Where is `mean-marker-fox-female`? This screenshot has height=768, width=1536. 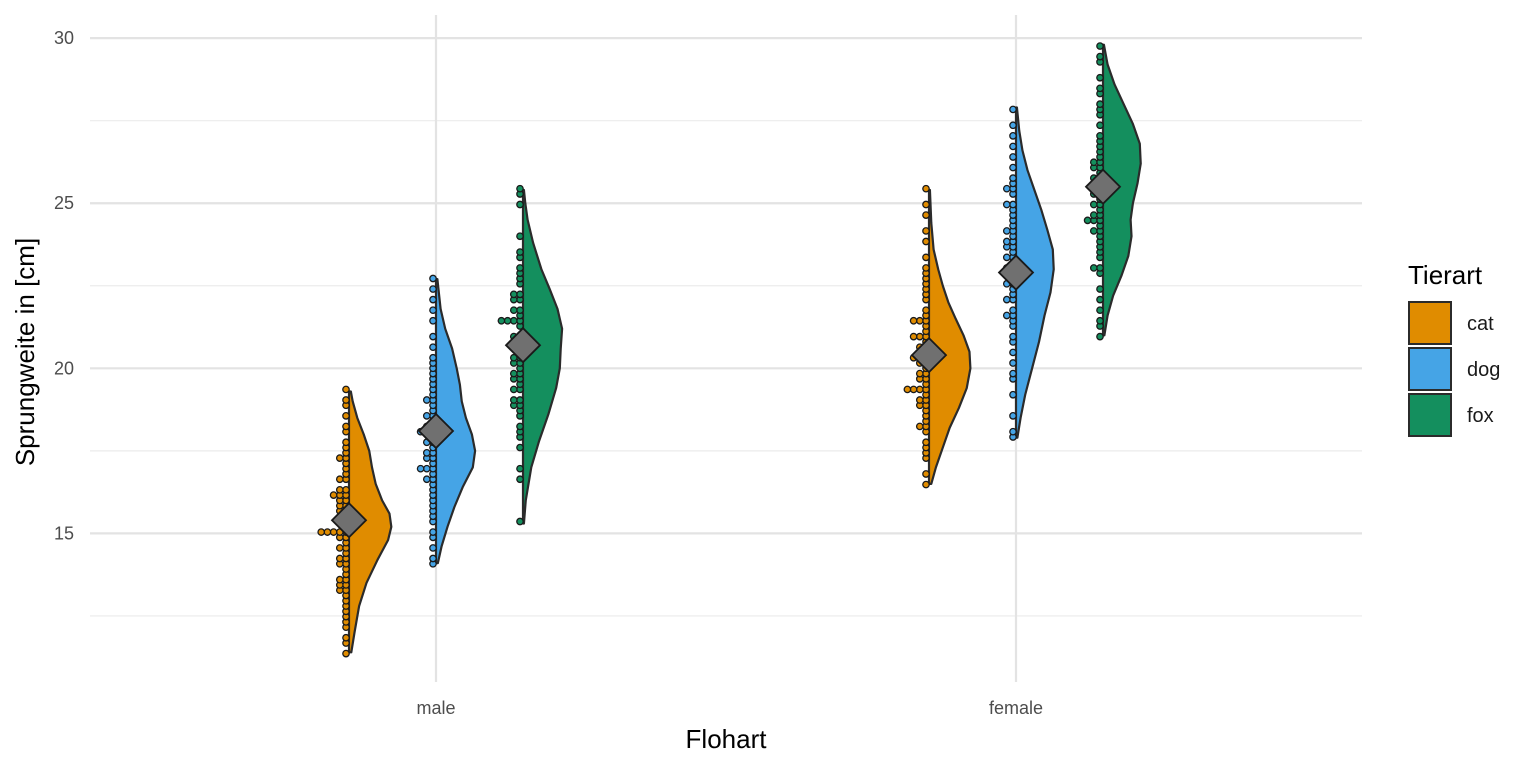 mean-marker-fox-female is located at coordinates (1103, 186).